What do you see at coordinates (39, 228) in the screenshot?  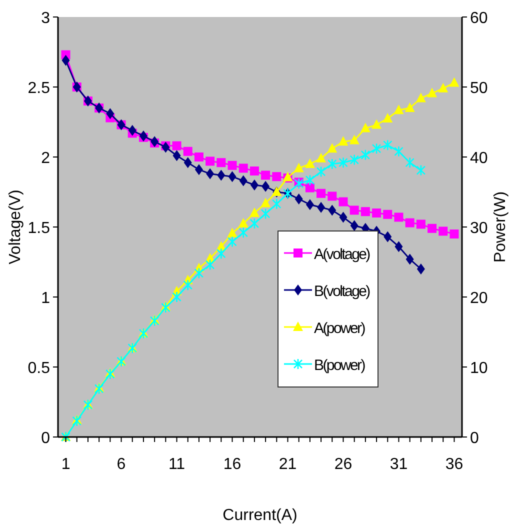 I see `y-tick-label: 1.5` at bounding box center [39, 228].